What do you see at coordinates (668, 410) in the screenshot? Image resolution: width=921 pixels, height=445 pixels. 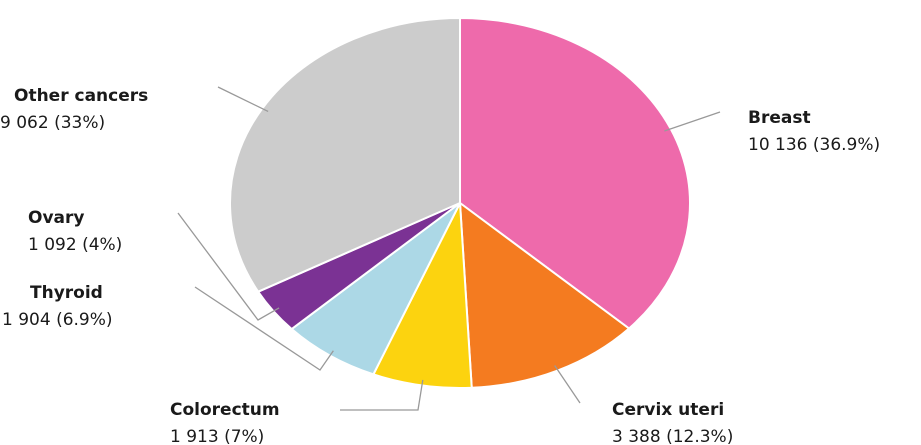 I see `slice-name: Cervix uteri` at bounding box center [668, 410].